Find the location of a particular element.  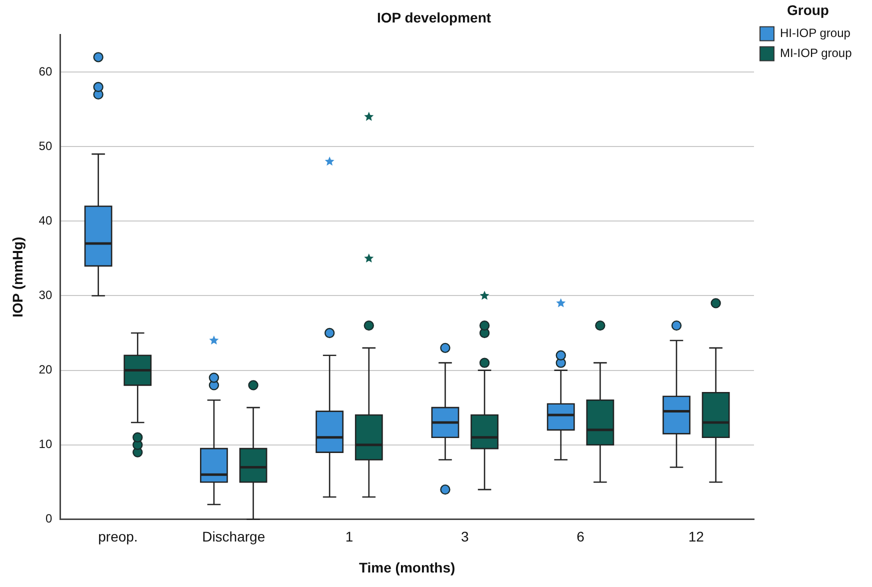

y-tick-label: 10 is located at coordinates (45, 444).